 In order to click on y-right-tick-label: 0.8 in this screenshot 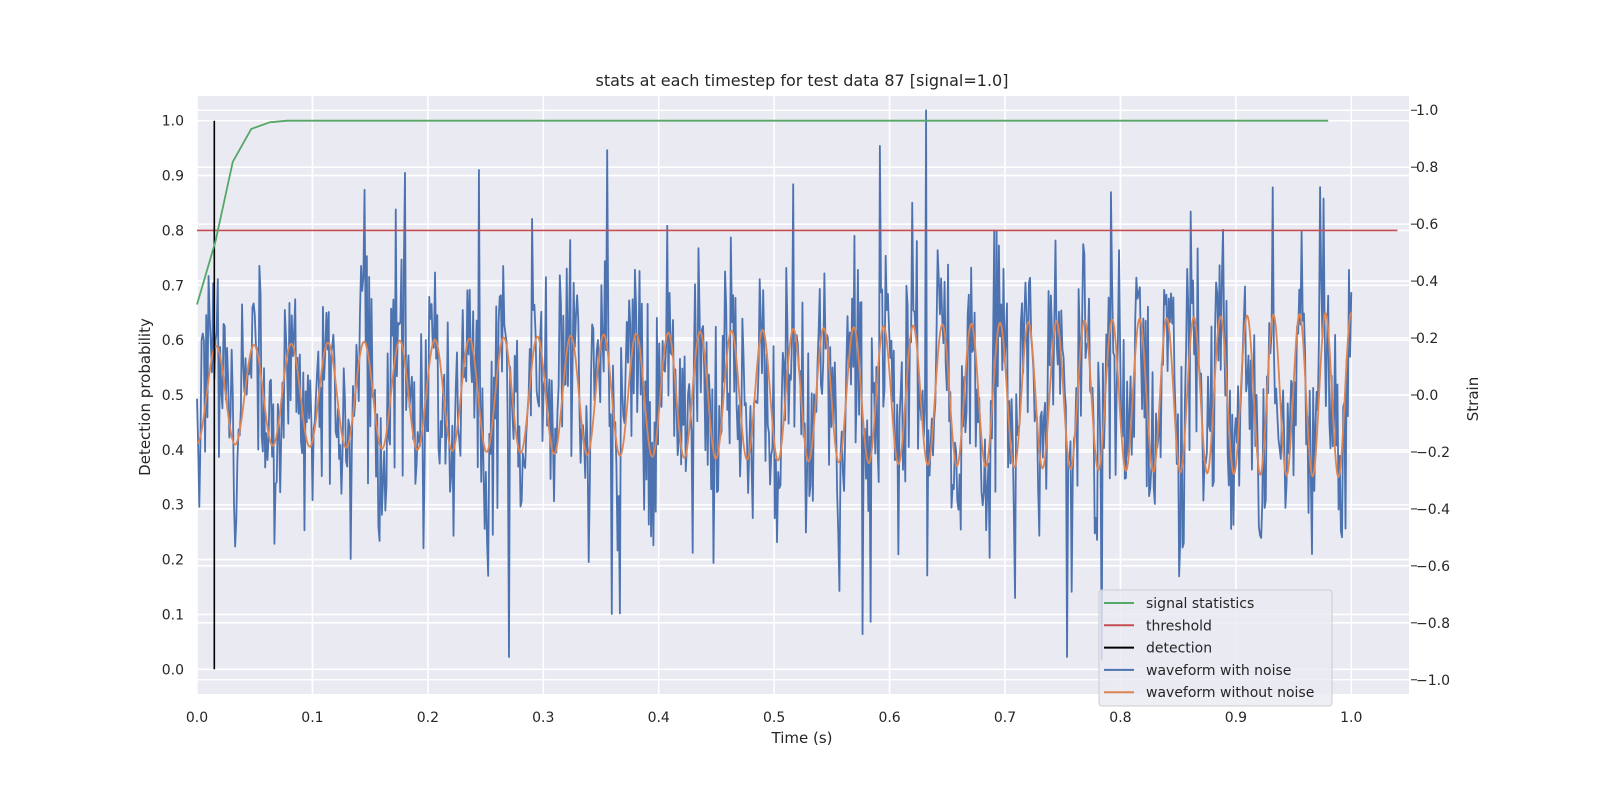, I will do `click(1427, 168)`.